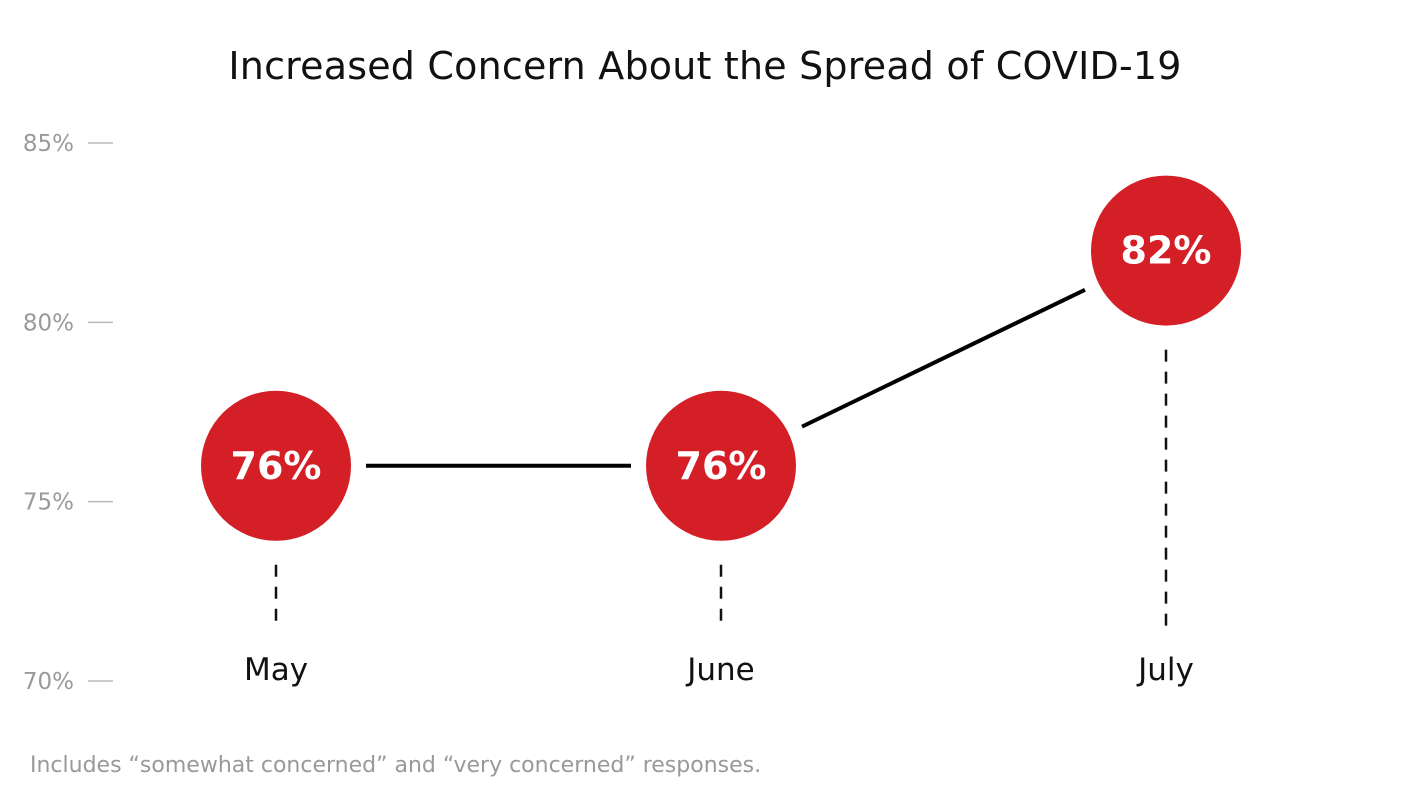 The height and width of the screenshot is (800, 1410). Describe the element at coordinates (720, 670) in the screenshot. I see `x-tick-label: June` at that location.